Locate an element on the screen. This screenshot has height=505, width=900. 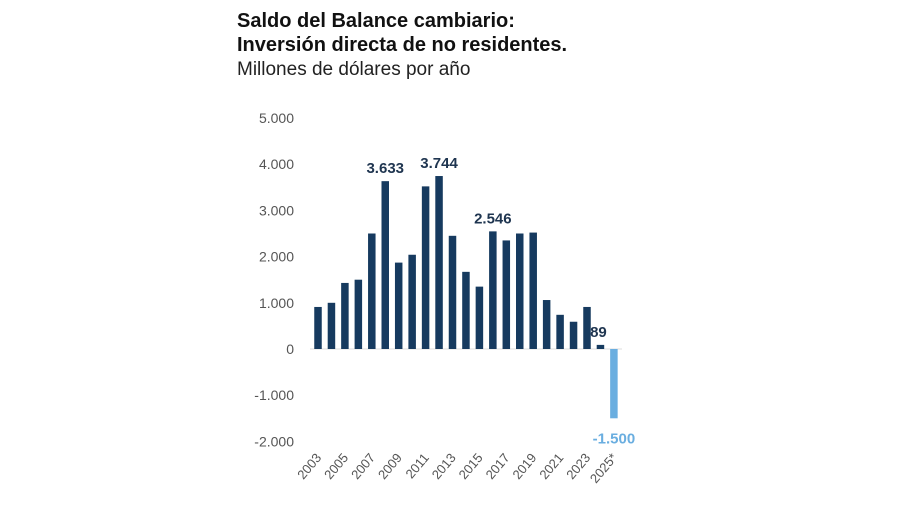
y-tick-label: -2.000 is located at coordinates (274, 441).